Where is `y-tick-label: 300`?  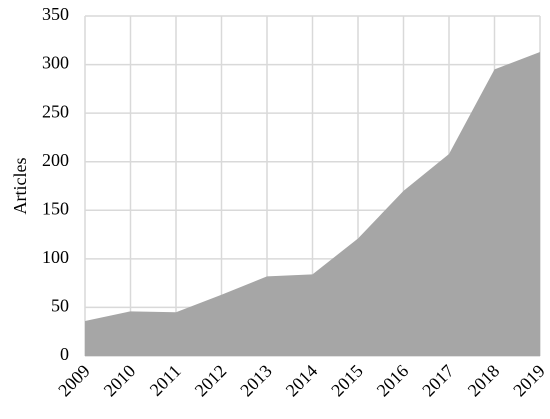 y-tick-label: 300 is located at coordinates (55, 63).